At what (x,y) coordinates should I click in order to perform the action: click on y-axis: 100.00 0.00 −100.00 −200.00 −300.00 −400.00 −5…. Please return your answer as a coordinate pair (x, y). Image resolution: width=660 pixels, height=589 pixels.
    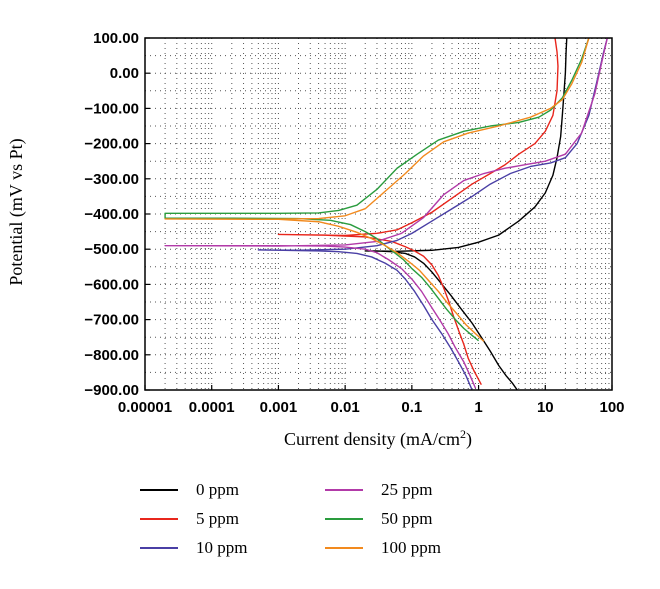
    Looking at the image, I should click on (117, 214).